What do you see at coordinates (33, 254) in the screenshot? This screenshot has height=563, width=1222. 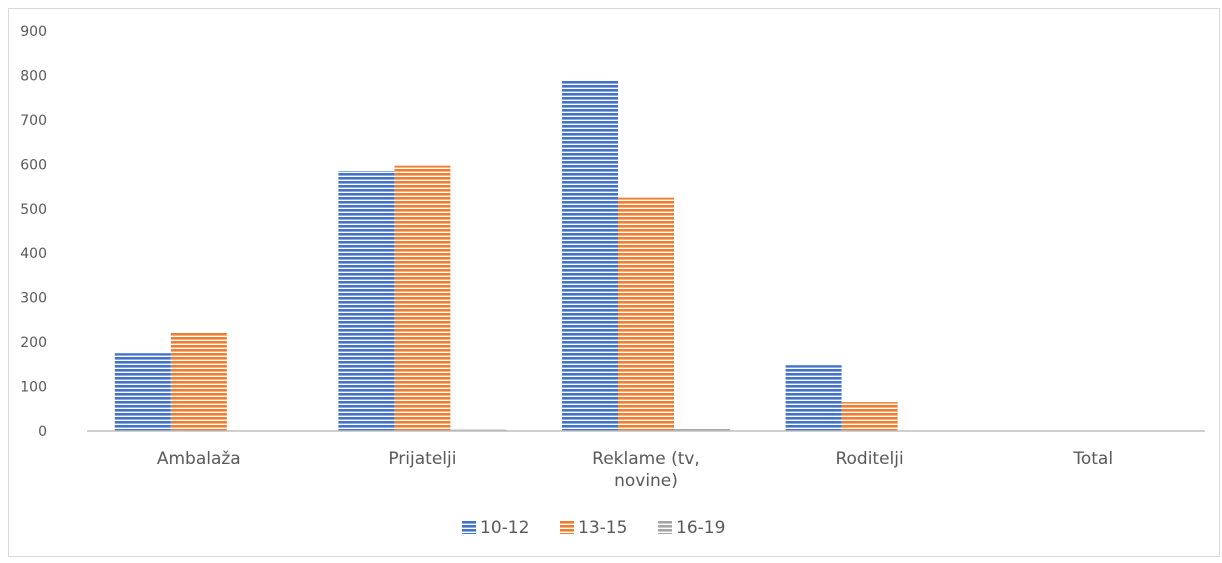 I see `y-tick-label: 400` at bounding box center [33, 254].